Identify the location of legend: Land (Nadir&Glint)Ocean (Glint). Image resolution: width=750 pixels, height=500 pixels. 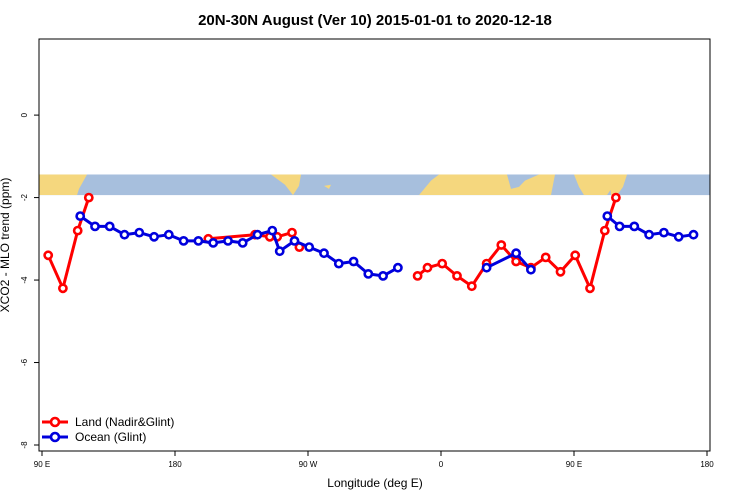
(108, 429).